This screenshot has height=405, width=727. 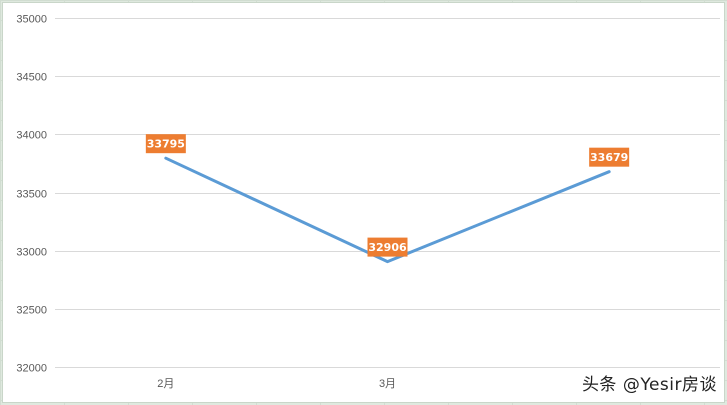 I want to click on y-tick-label: 32500, so click(x=31, y=311).